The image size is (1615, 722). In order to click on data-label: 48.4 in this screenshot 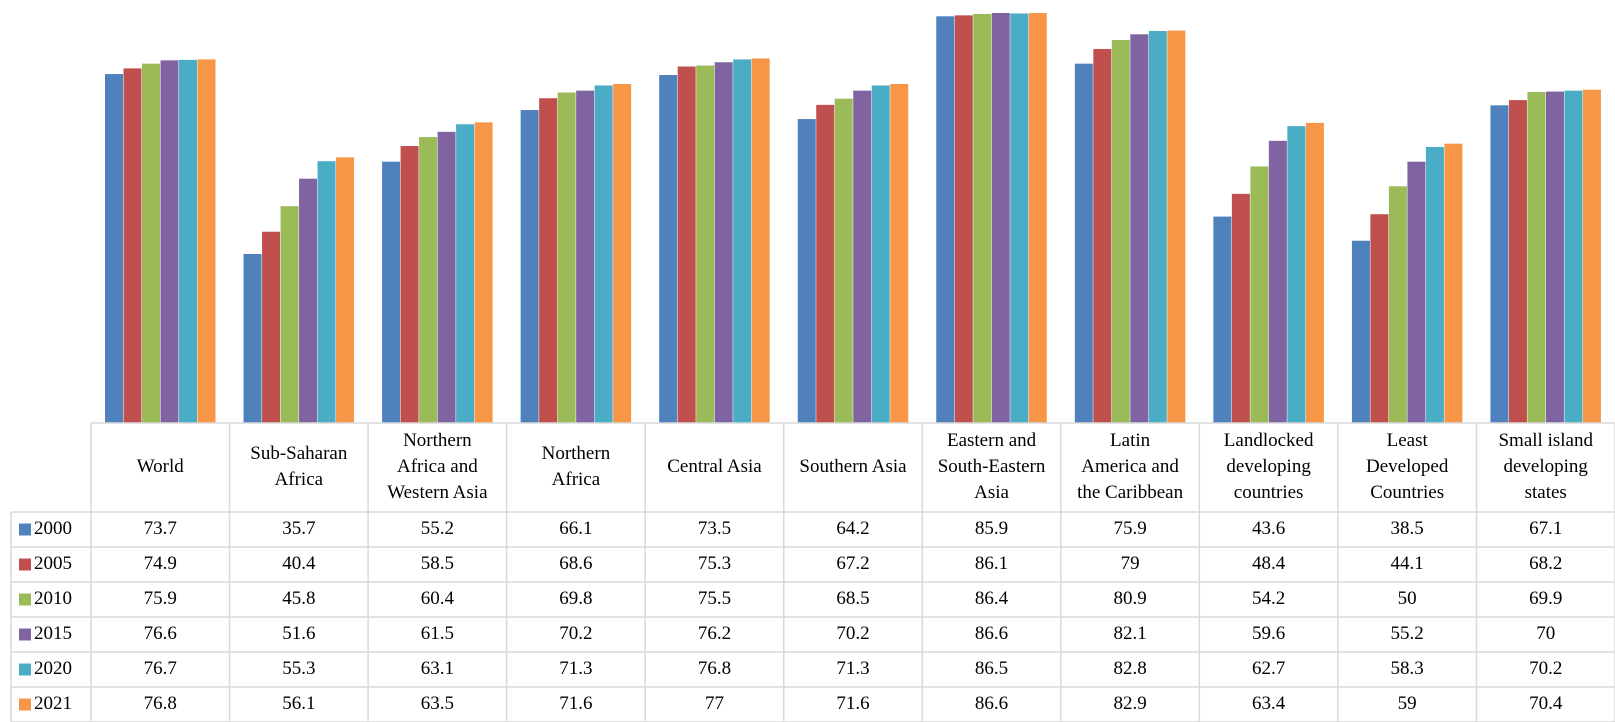, I will do `click(1269, 563)`.